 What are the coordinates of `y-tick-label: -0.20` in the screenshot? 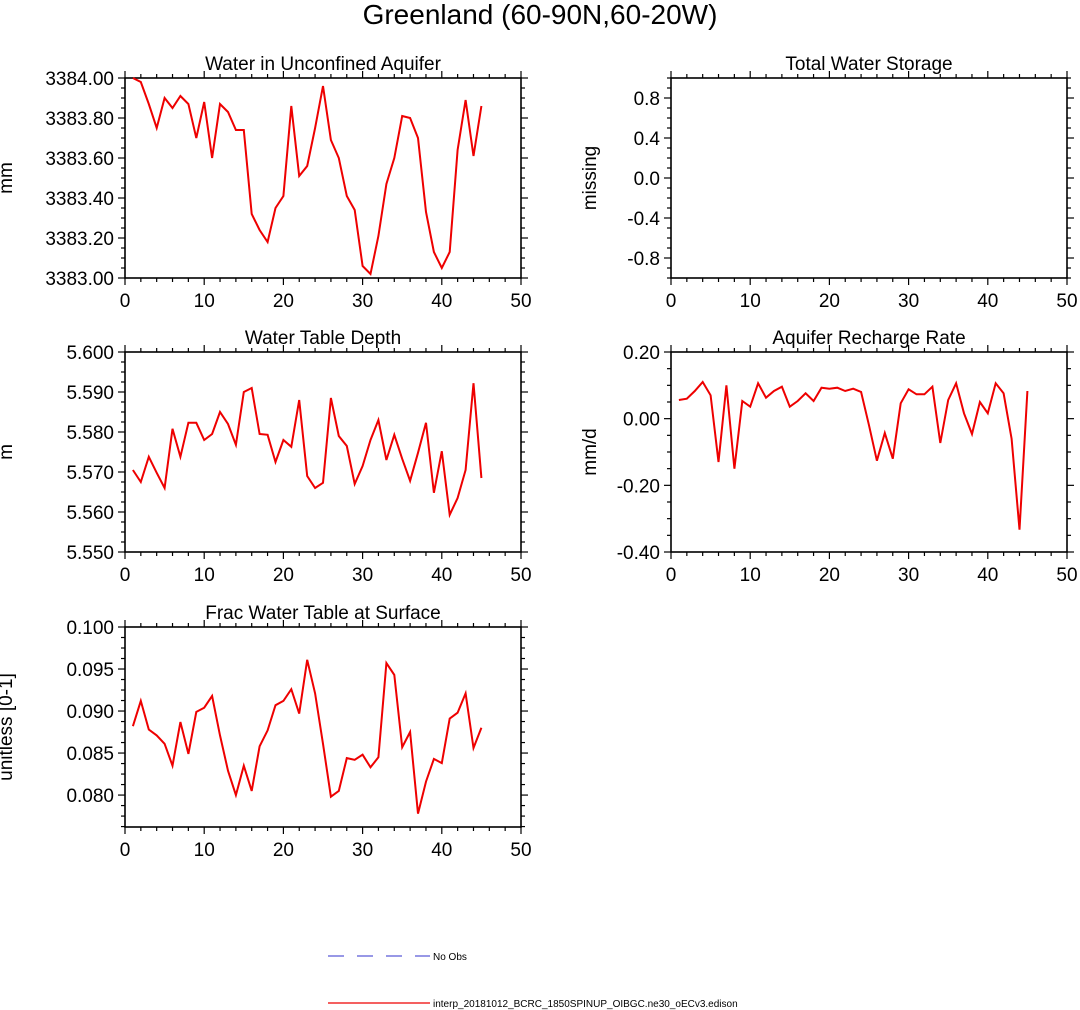 It's located at (638, 486).